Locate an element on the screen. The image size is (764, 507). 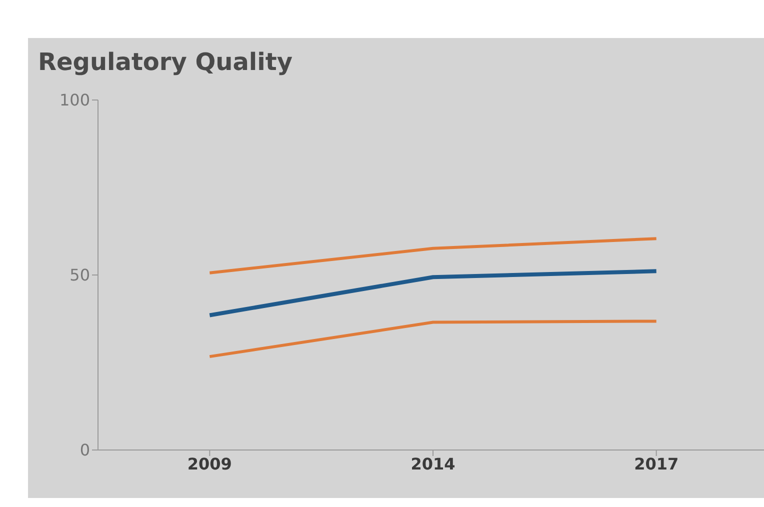
chart-title: Regulatory Quality is located at coordinates (165, 62).